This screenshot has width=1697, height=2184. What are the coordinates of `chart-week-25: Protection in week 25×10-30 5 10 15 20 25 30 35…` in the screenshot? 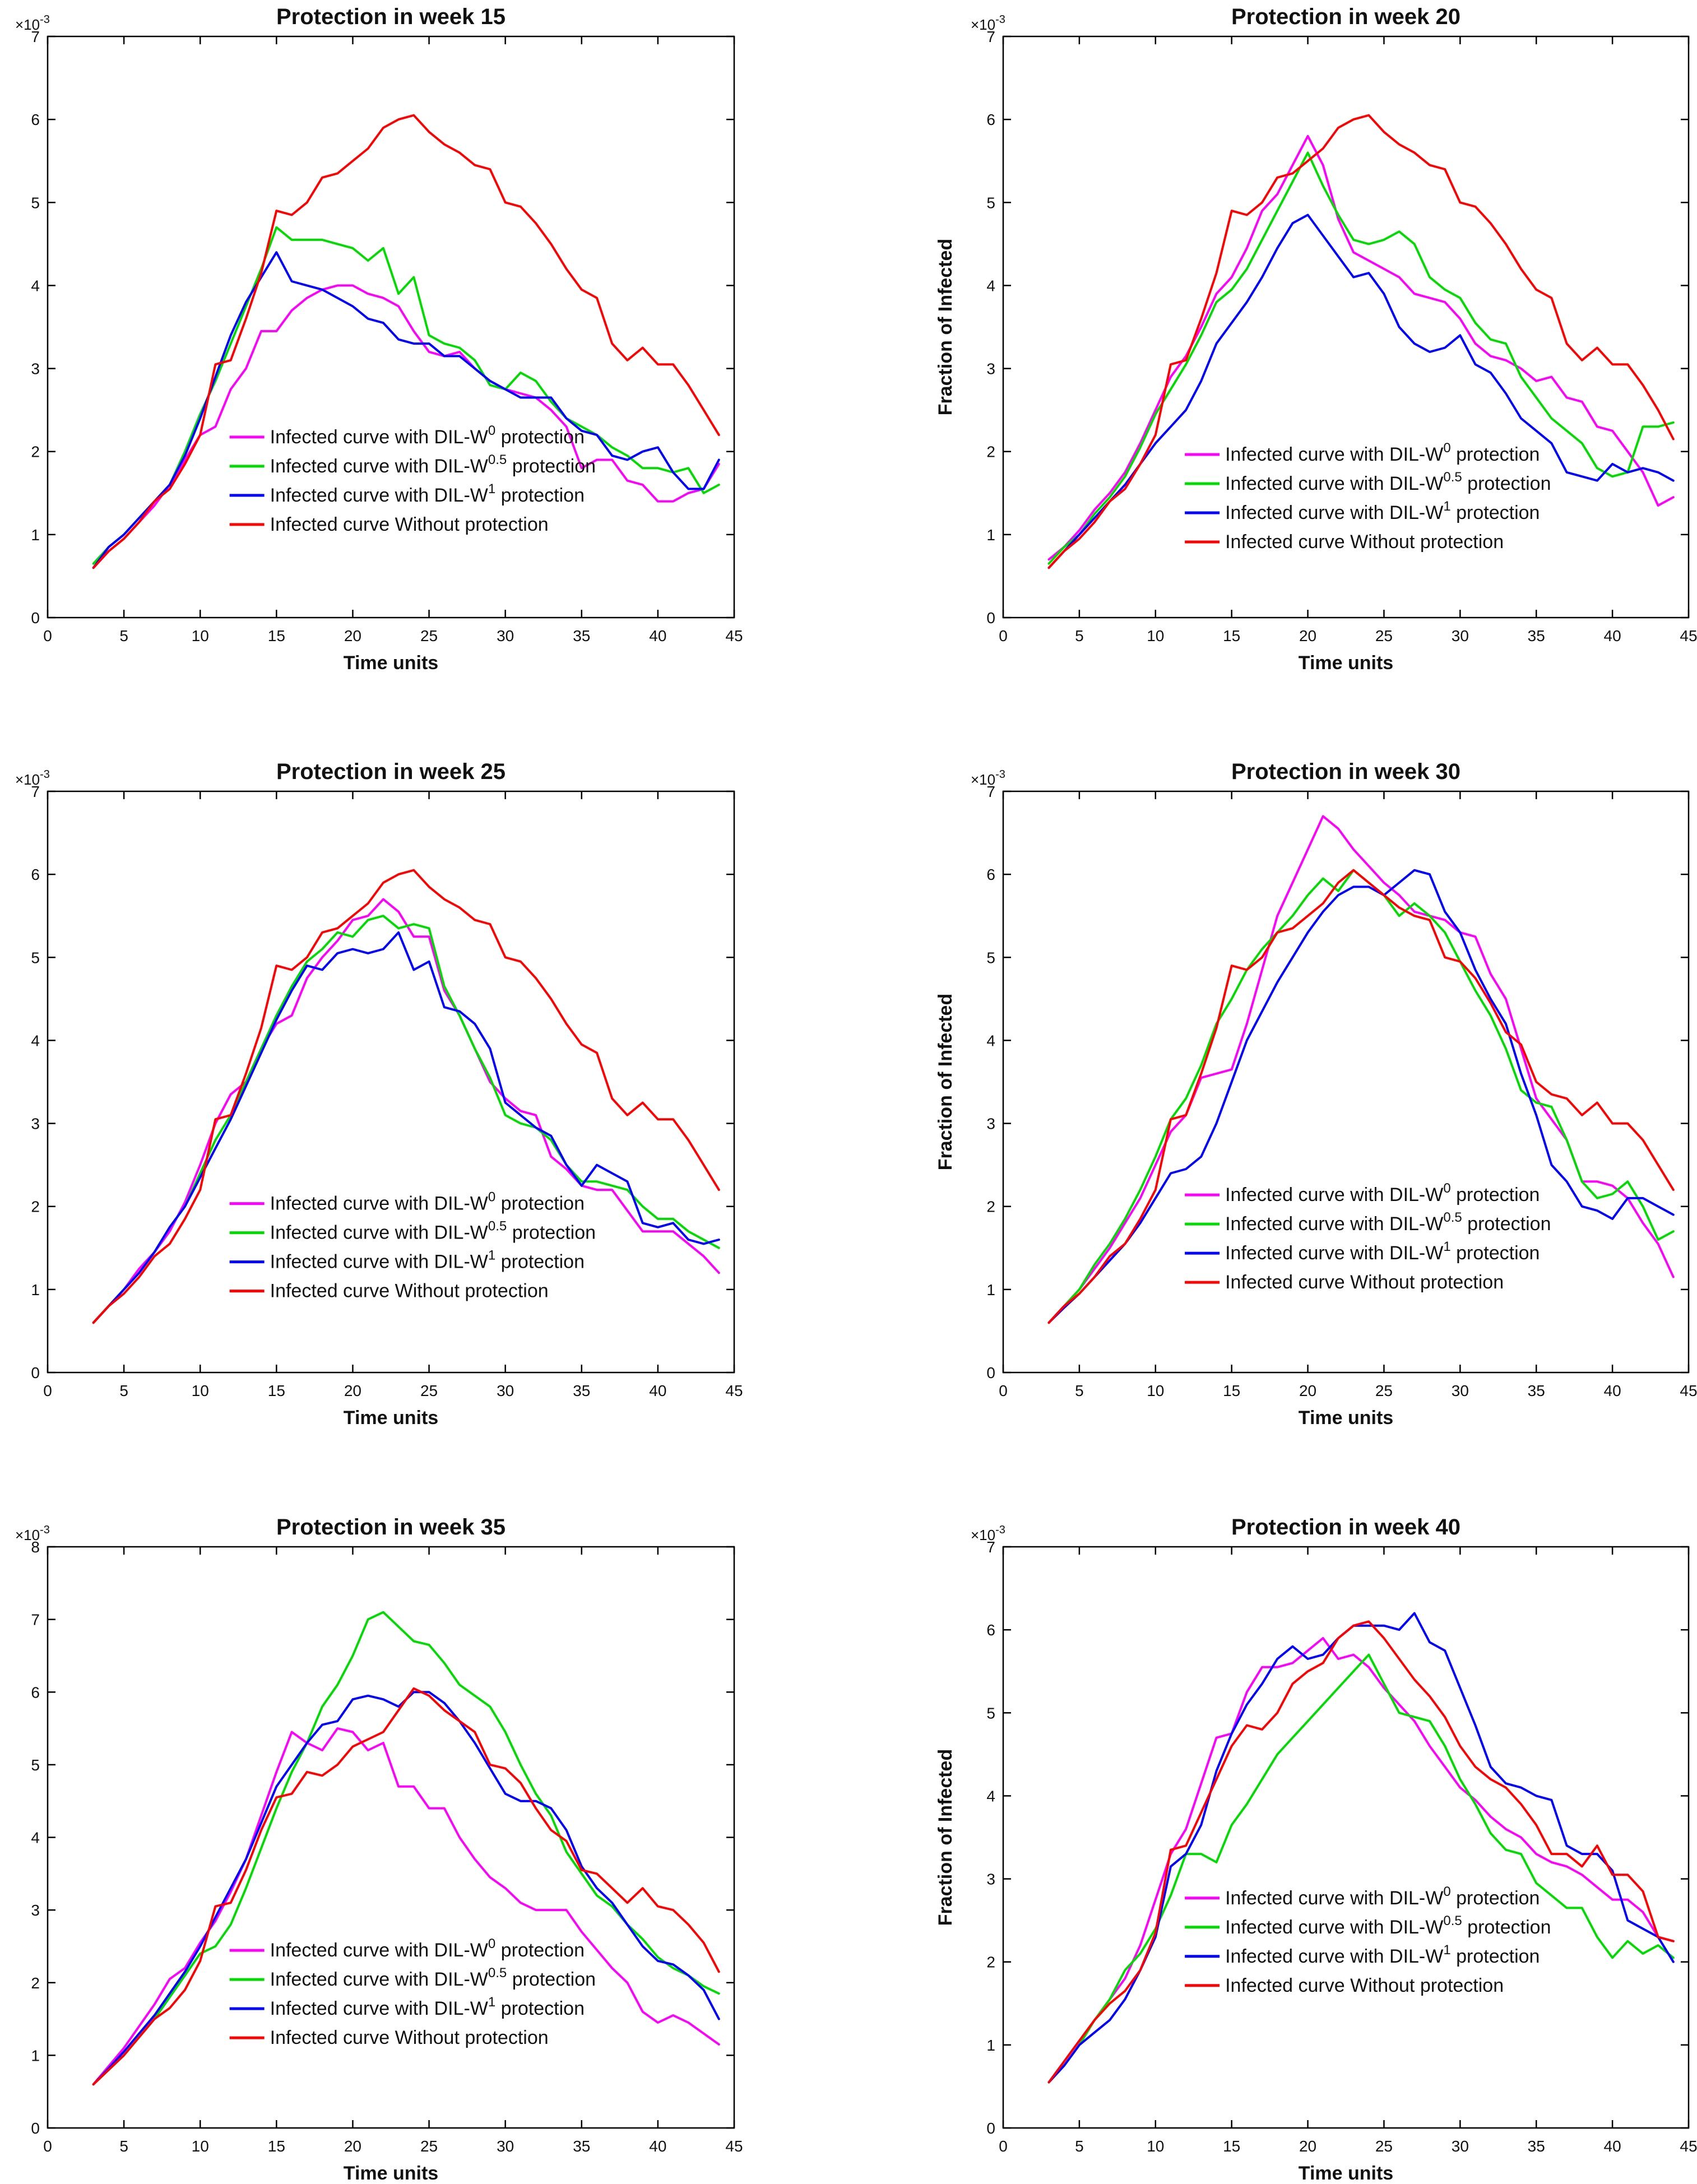 It's located at (371, 1094).